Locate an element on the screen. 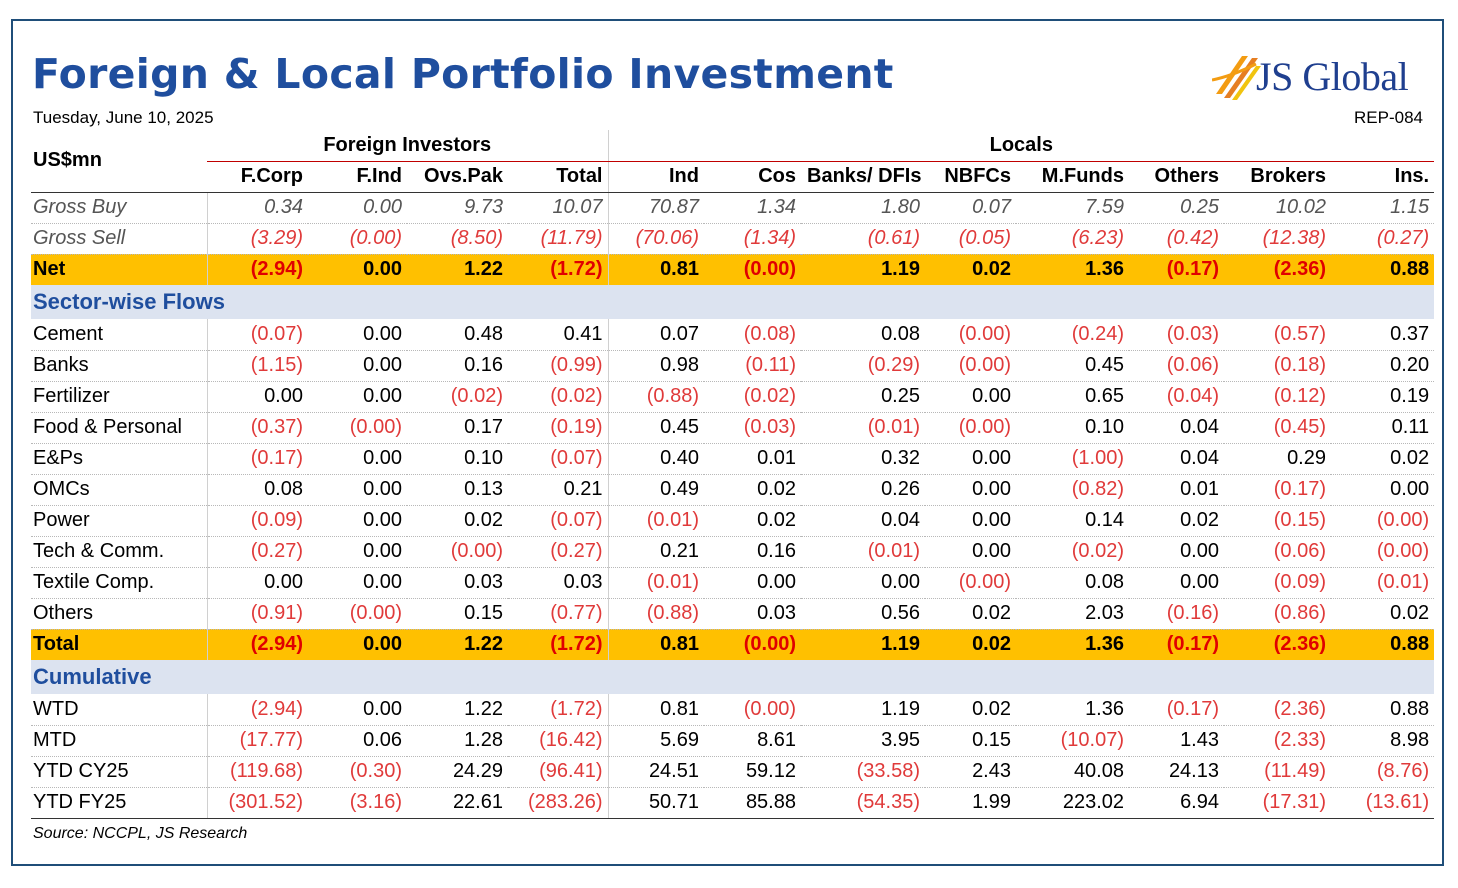 Image resolution: width=1458 pixels, height=888 pixels. table-cell: 24.29 is located at coordinates (457, 772).